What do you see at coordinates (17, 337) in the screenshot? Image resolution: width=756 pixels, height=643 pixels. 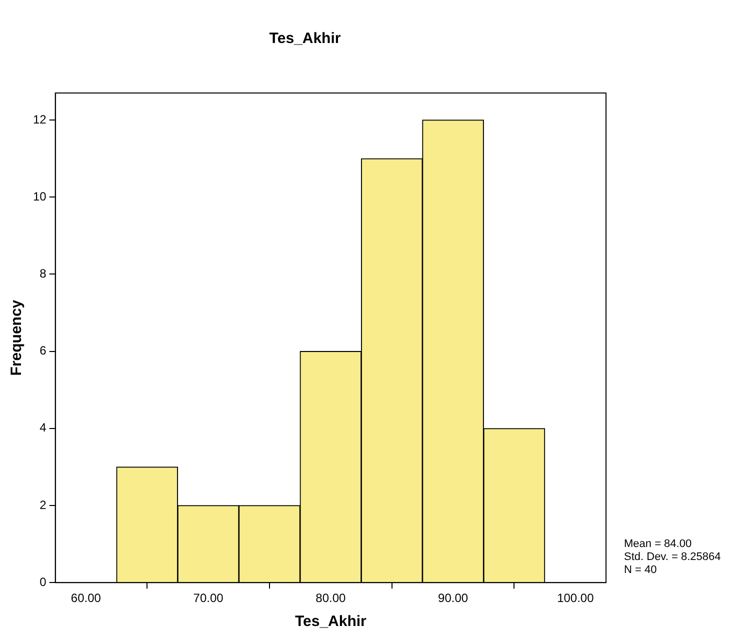 I see `y-axis-title: Frequency` at bounding box center [17, 337].